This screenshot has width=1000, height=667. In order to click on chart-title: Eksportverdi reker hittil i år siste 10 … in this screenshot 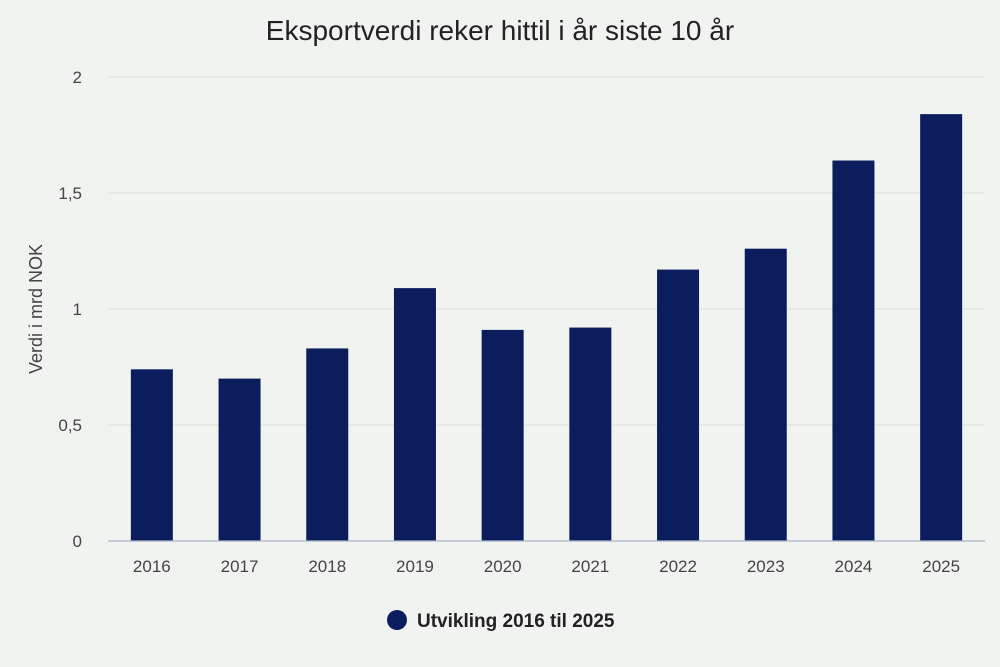, I will do `click(500, 30)`.